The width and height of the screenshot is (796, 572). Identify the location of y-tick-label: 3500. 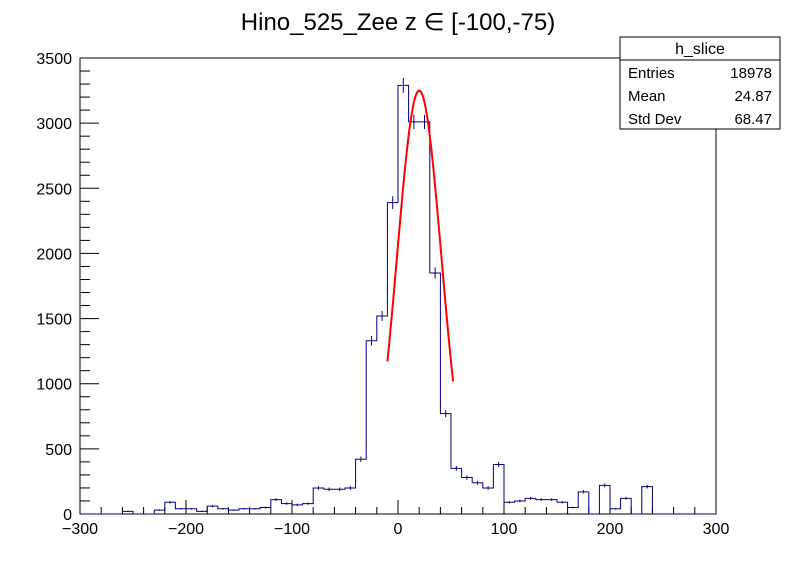
(54, 59).